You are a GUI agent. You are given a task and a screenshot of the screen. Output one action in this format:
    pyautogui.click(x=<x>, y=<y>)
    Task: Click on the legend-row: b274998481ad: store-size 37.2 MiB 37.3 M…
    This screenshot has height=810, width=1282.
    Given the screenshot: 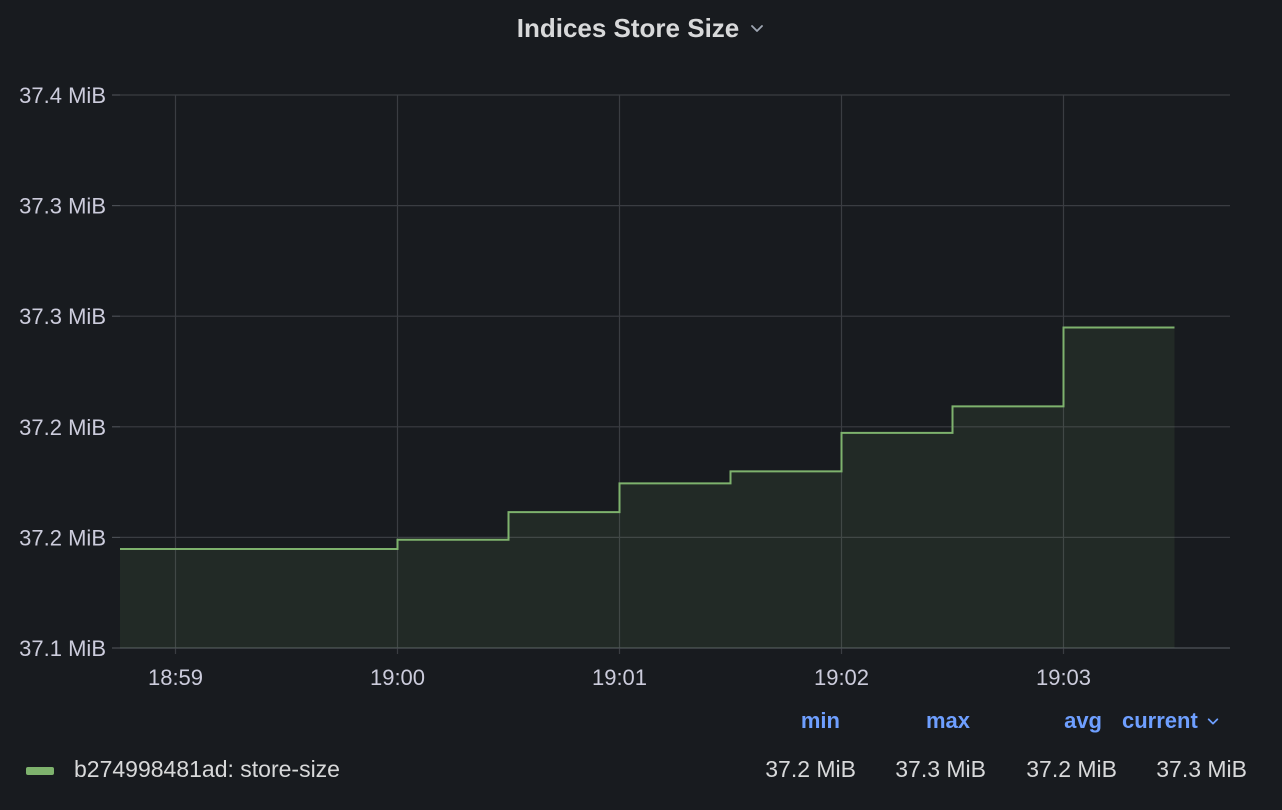 What is the action you would take?
    pyautogui.click(x=641, y=770)
    